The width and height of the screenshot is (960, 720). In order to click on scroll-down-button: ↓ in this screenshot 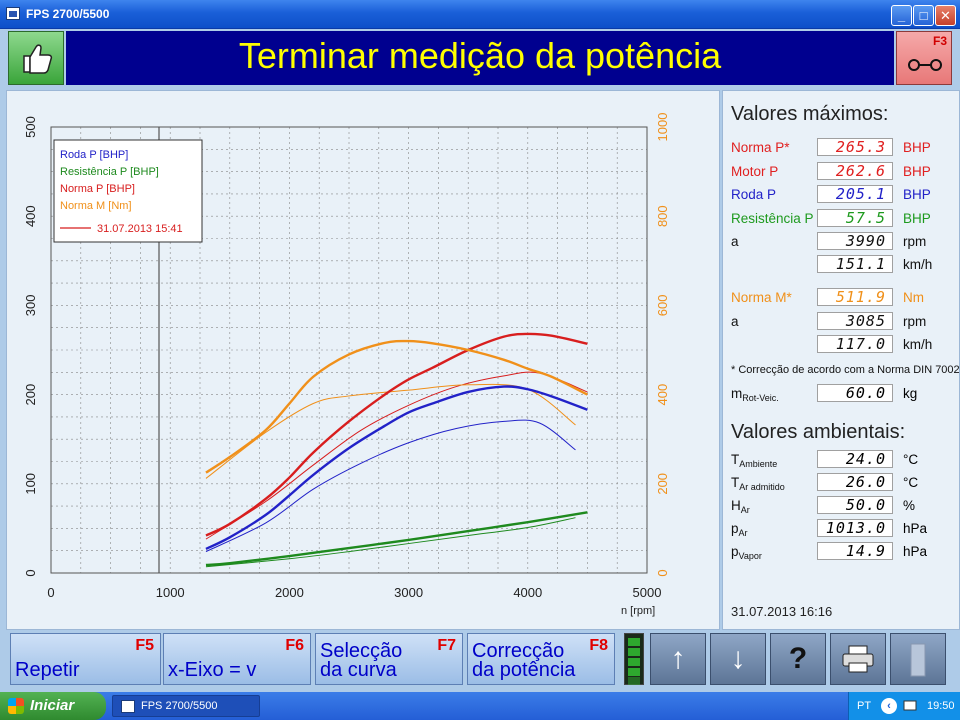, I will do `click(738, 659)`.